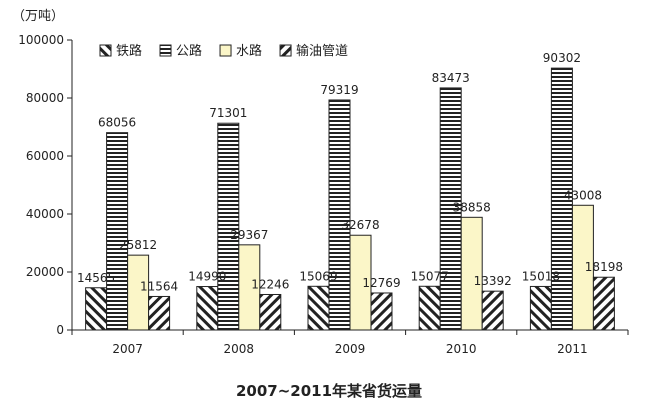 This screenshot has height=413, width=658. What do you see at coordinates (45, 98) in the screenshot?
I see `y-tick-label: 80000` at bounding box center [45, 98].